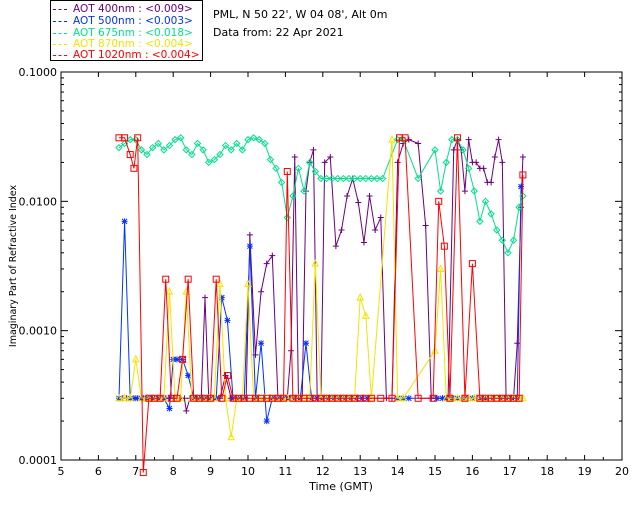  Describe the element at coordinates (133, 21) in the screenshot. I see `legend-label-500nm: AOT 500nm : <0.003>` at that location.